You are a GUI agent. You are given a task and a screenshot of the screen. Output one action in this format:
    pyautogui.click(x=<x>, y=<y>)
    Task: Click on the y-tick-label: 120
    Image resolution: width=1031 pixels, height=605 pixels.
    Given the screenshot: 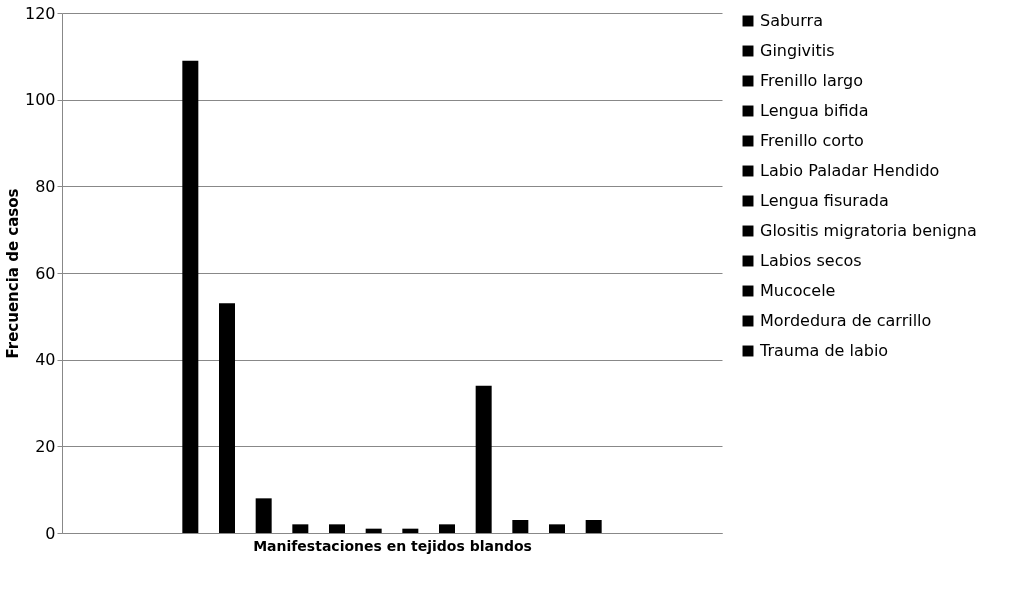 What is the action you would take?
    pyautogui.click(x=40, y=13)
    